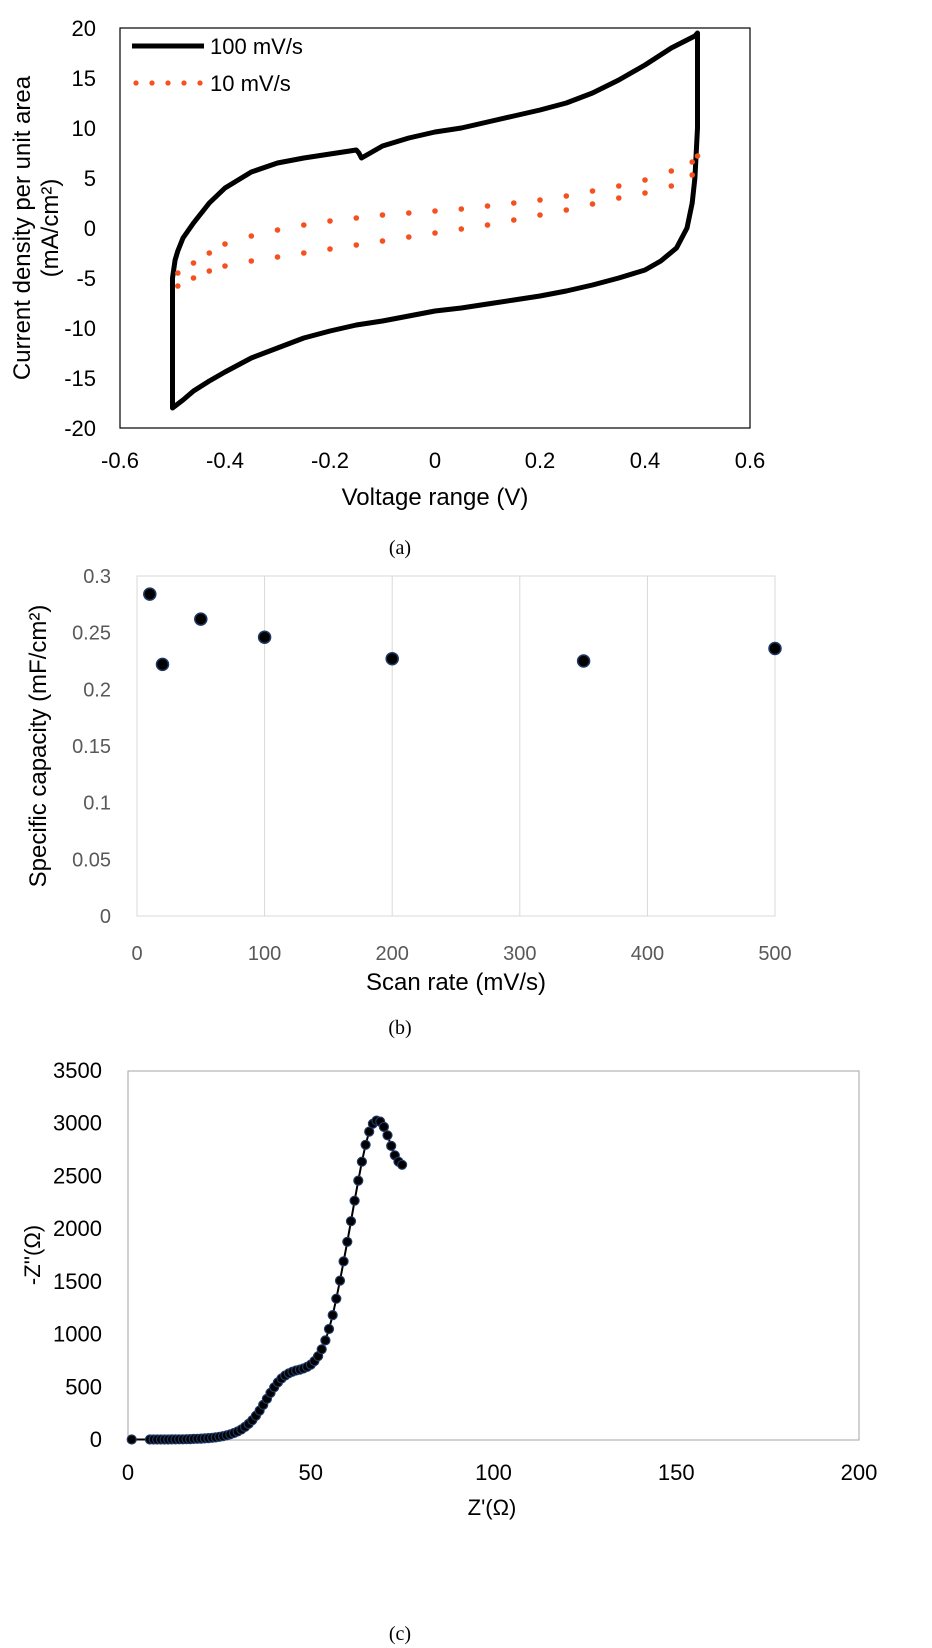  What do you see at coordinates (90, 178) in the screenshot?
I see `chart-a-ytick-label: 5` at bounding box center [90, 178].